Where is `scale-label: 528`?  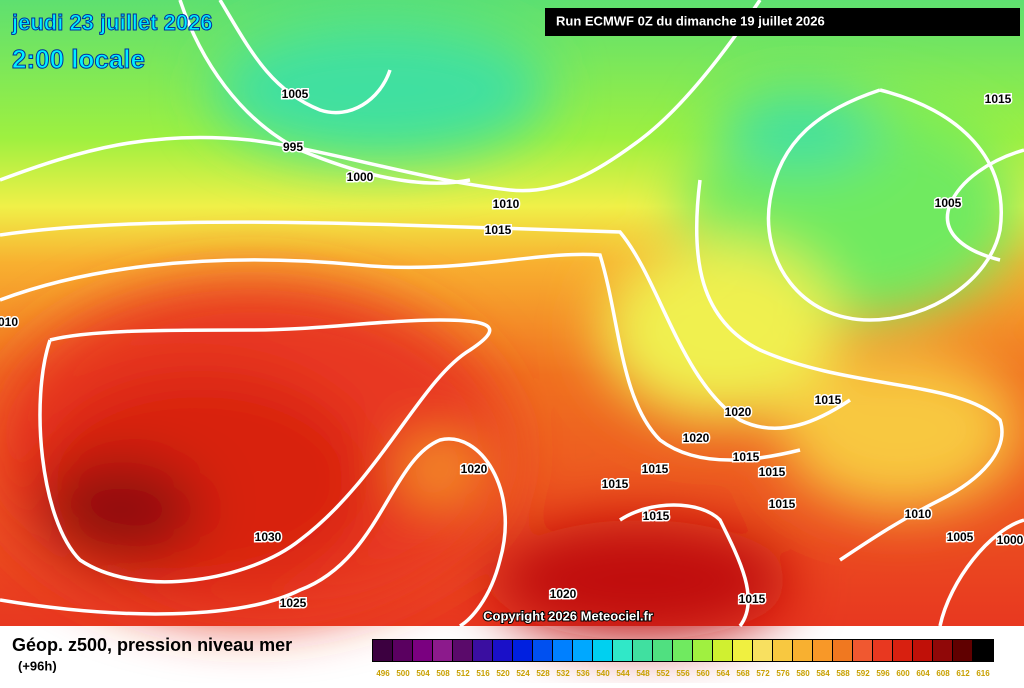
scale-label: 528 is located at coordinates (543, 673).